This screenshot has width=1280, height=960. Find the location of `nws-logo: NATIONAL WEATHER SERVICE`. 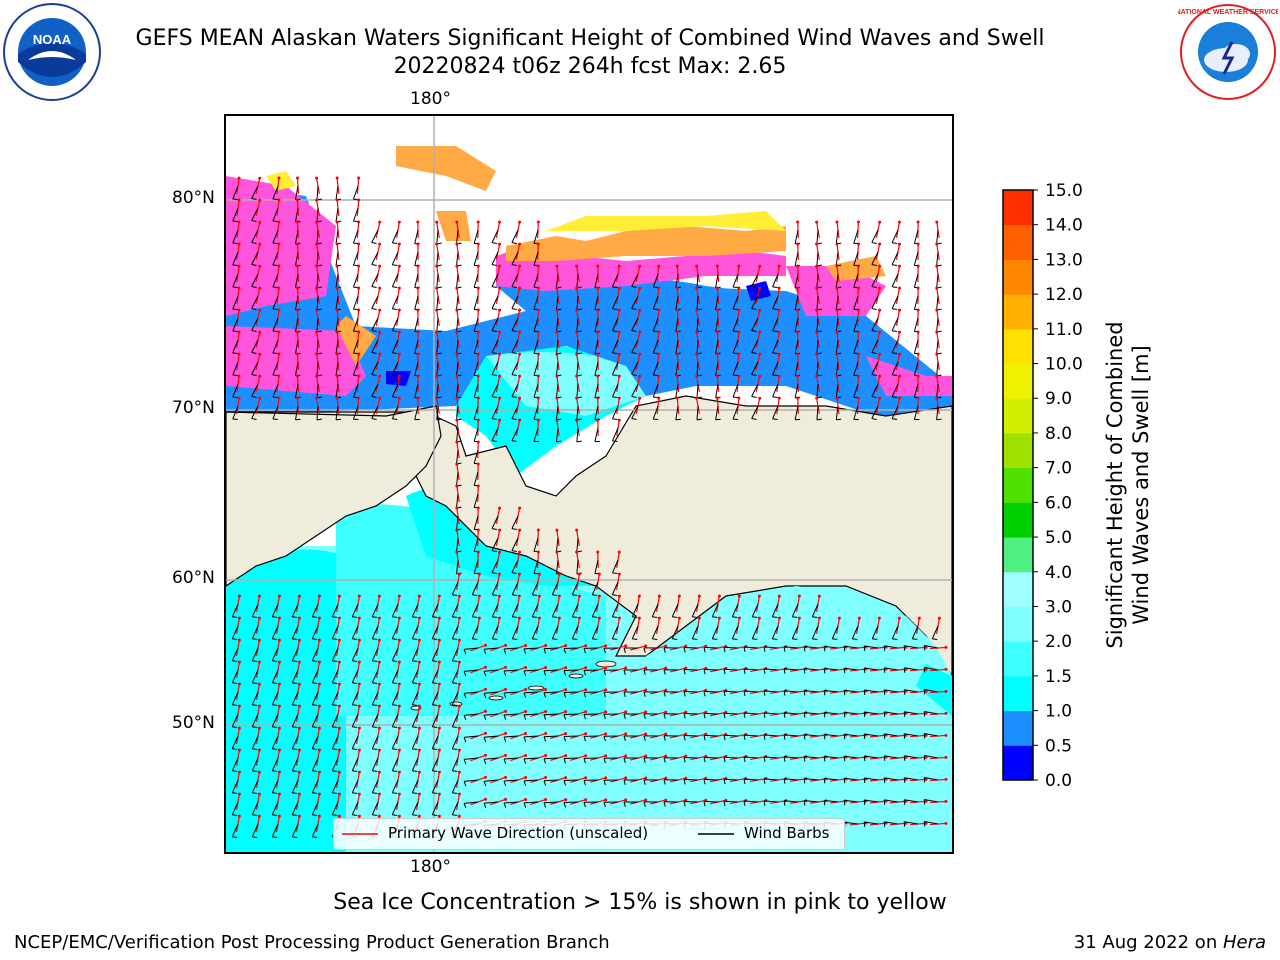

nws-logo: NATIONAL WEATHER SERVICE is located at coordinates (1228, 52).